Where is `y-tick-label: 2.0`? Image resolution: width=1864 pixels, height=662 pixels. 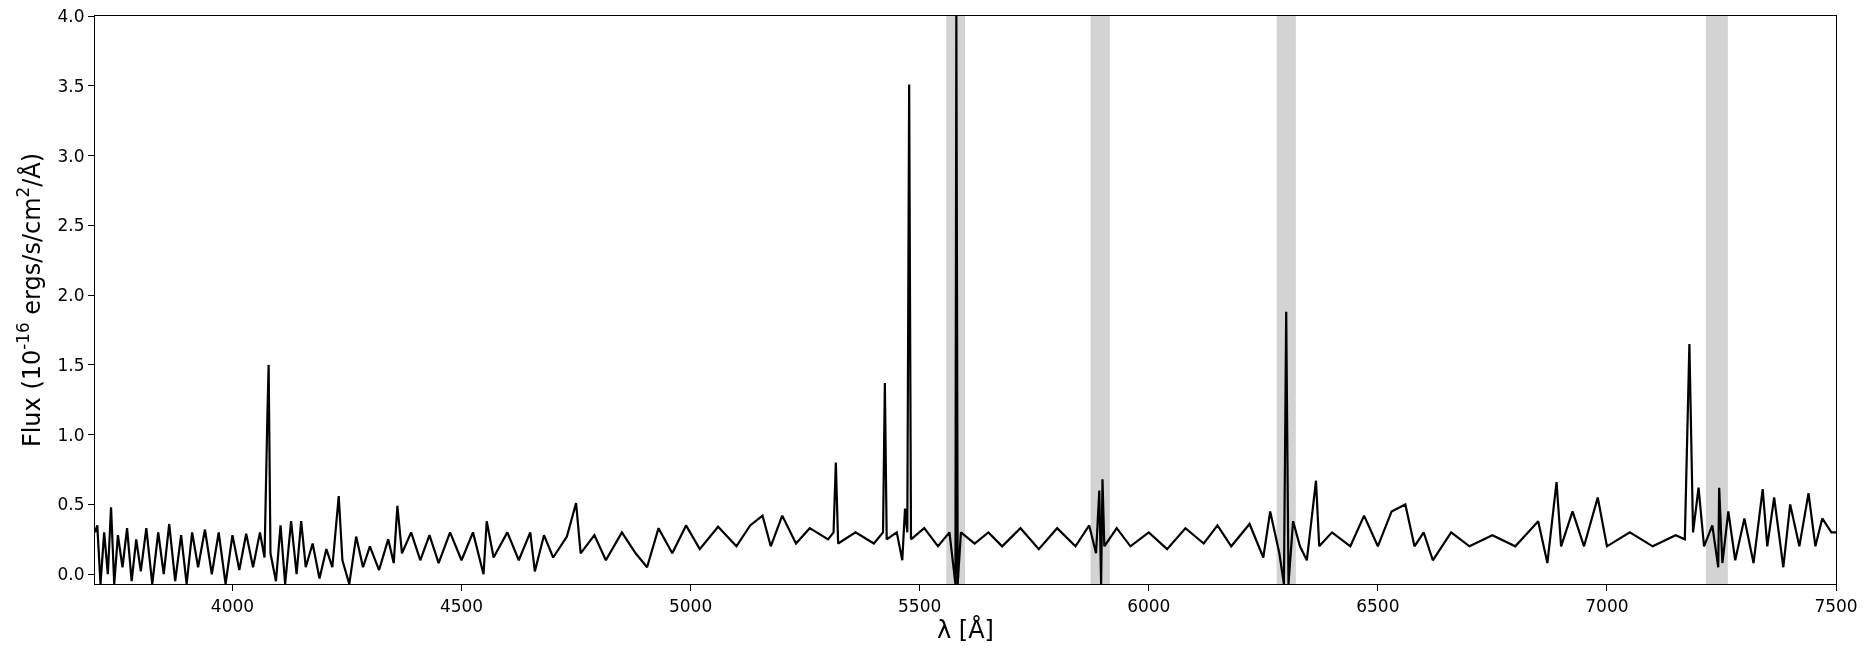 y-tick-label: 2.0 is located at coordinates (71, 295).